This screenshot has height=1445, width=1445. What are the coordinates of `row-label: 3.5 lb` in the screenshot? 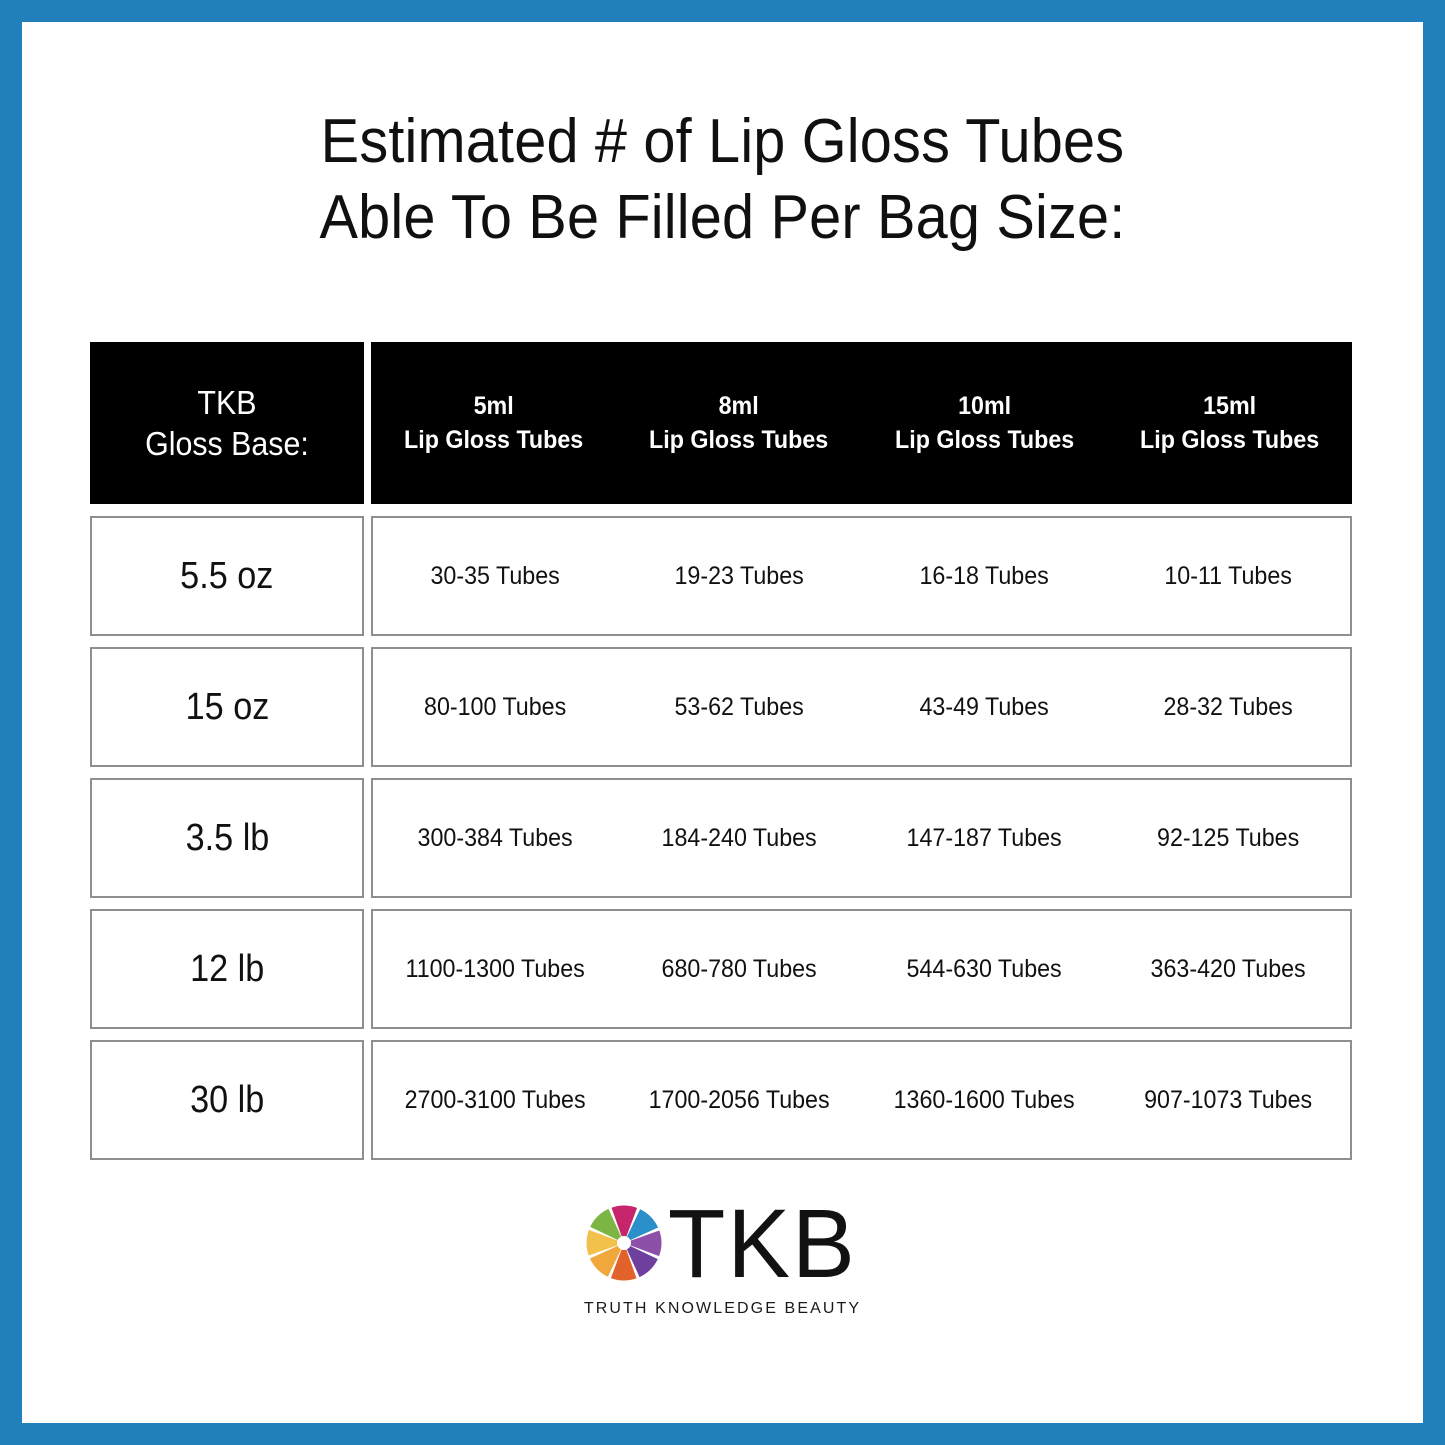 It's located at (227, 837).